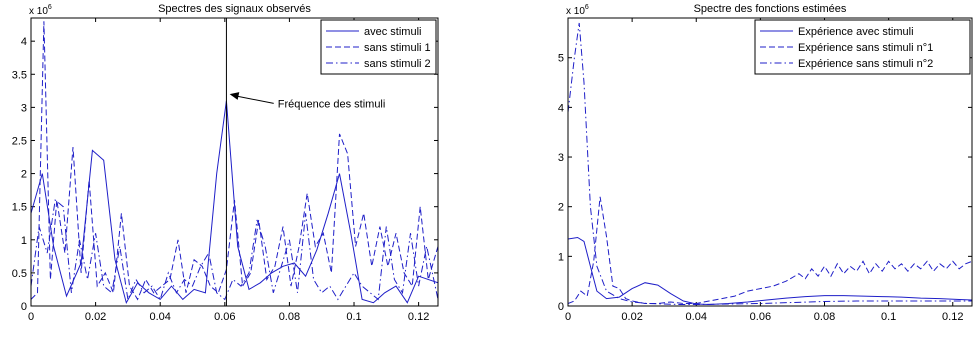 This screenshot has height=354, width=979. What do you see at coordinates (234, 96) in the screenshot?
I see `annotation-arrow-head` at bounding box center [234, 96].